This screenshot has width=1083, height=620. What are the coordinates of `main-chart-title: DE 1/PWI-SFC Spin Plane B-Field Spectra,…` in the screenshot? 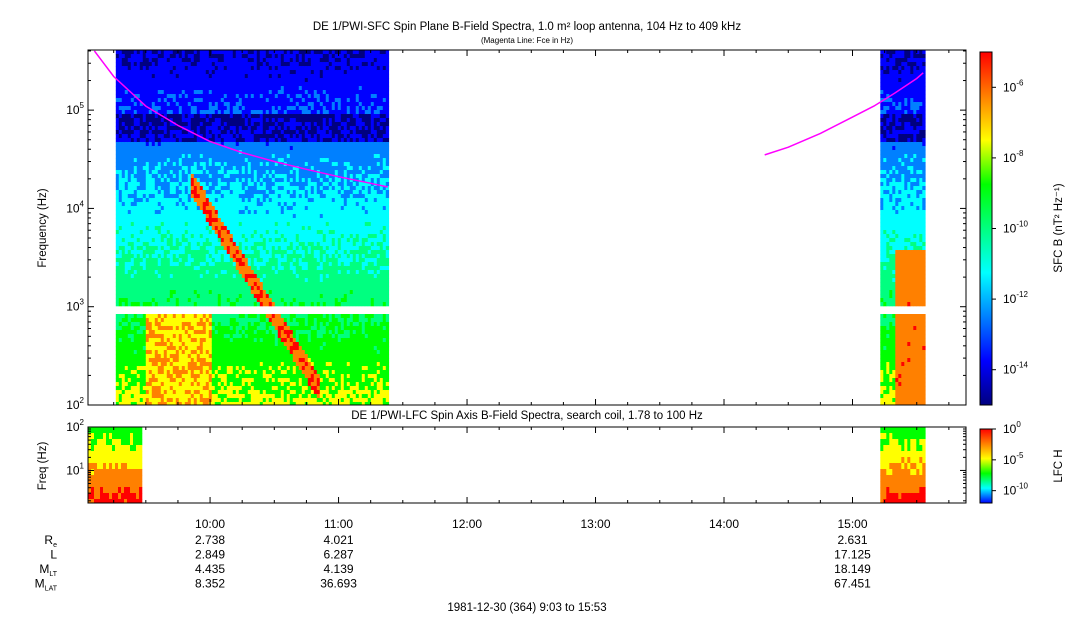 It's located at (527, 27).